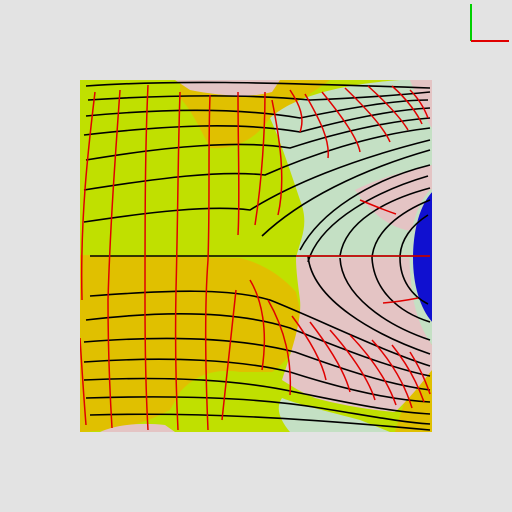 The height and width of the screenshot is (512, 512). What do you see at coordinates (137, 427) in the screenshot?
I see `region-pink-bottom-left` at bounding box center [137, 427].